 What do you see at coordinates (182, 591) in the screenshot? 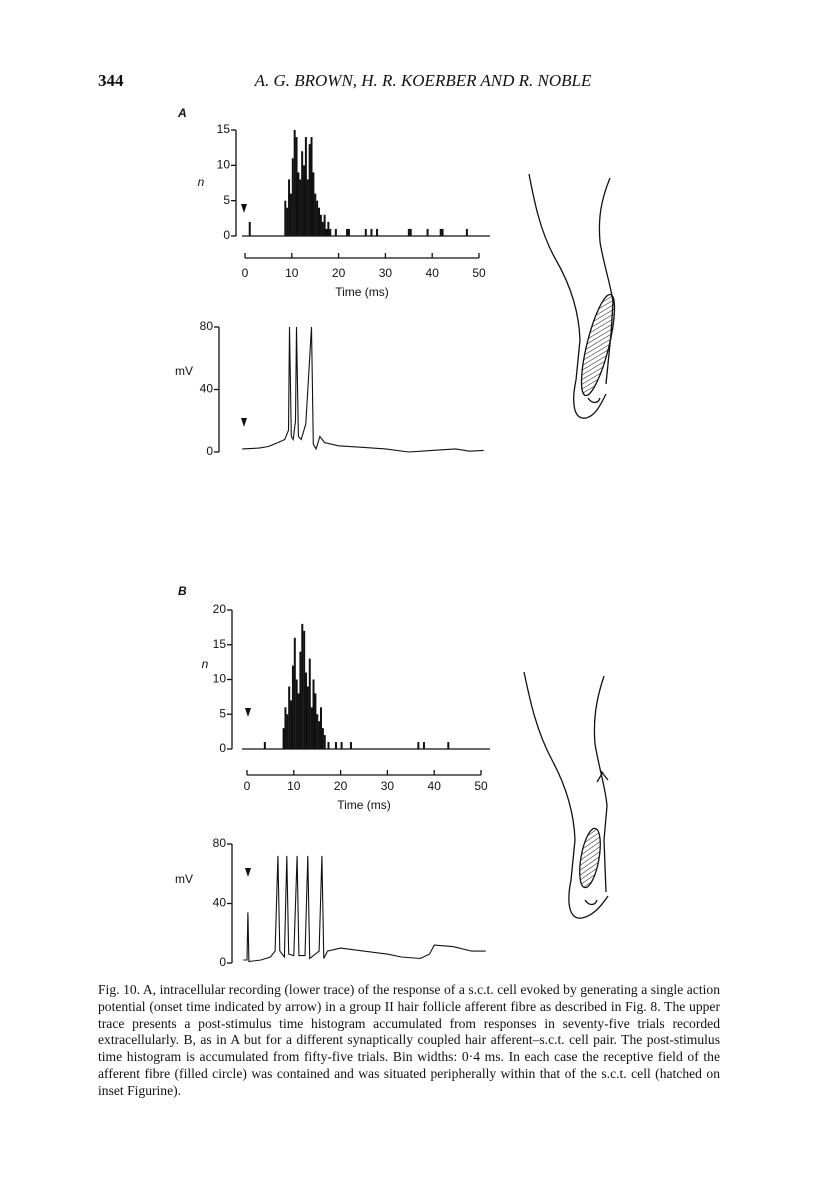
I see `panel-label: B` at bounding box center [182, 591].